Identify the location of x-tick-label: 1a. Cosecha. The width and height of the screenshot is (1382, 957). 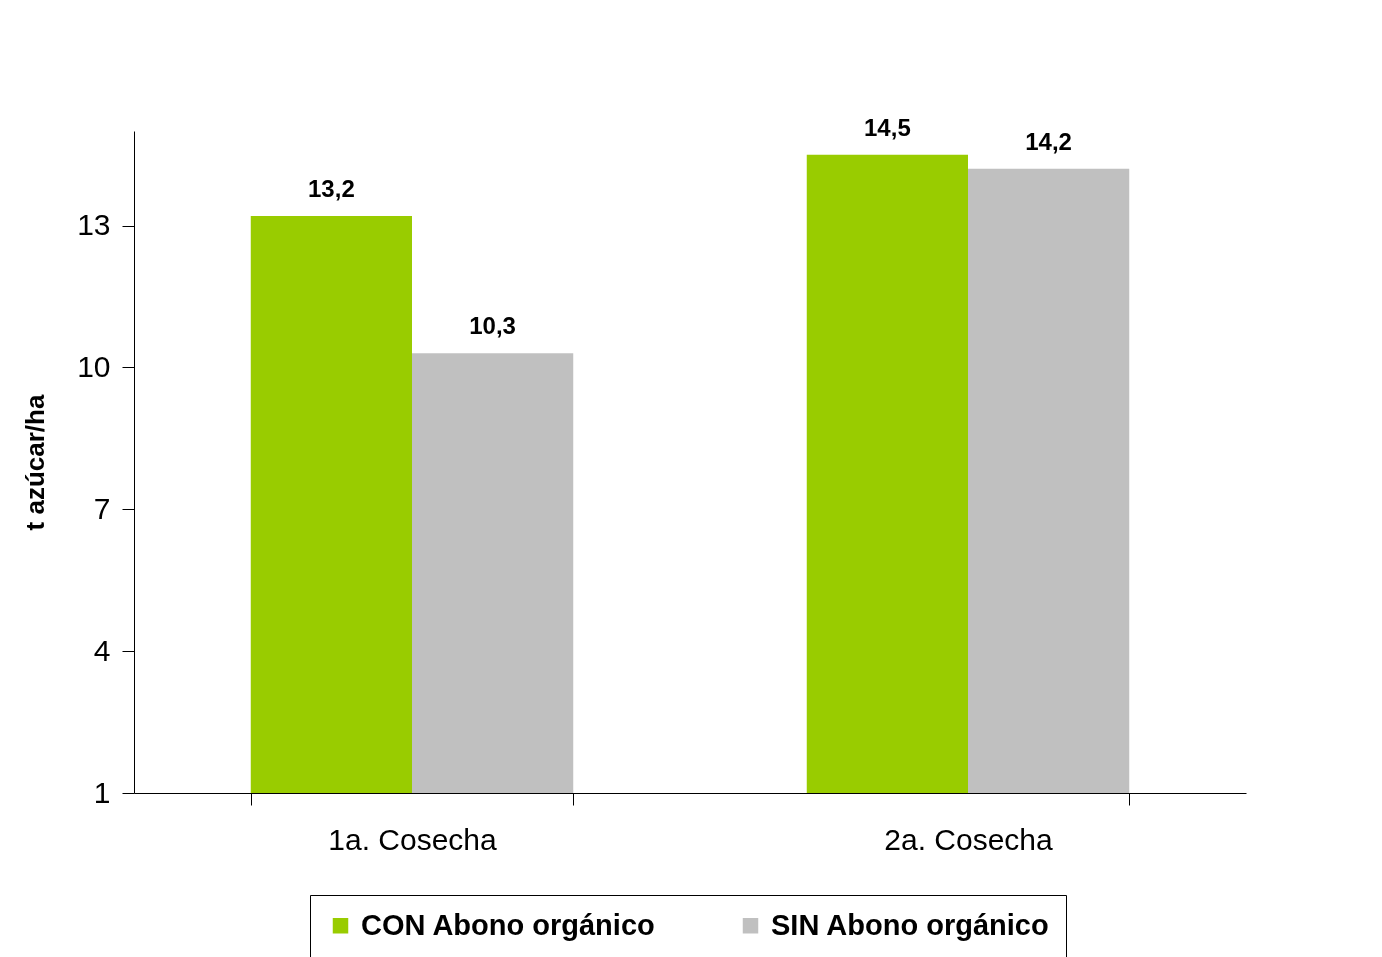
(413, 839).